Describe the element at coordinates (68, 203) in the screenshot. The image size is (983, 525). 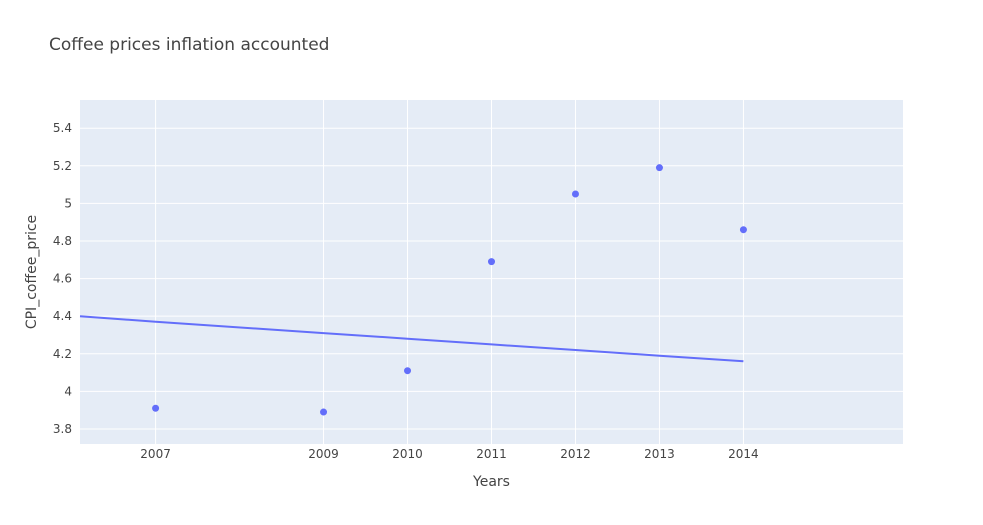
I see `y-tick-label: 5` at that location.